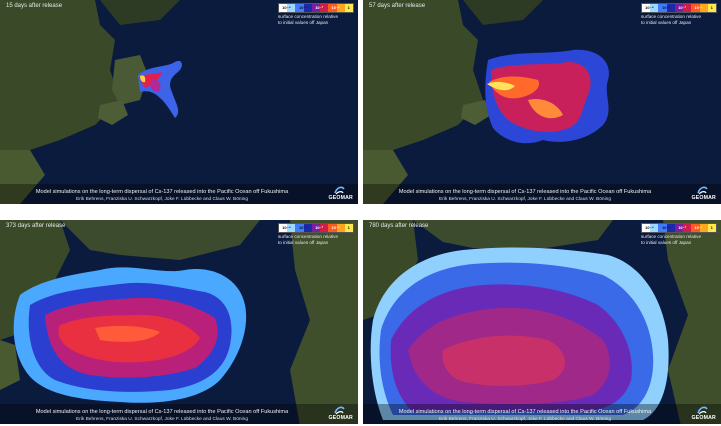 The width and height of the screenshot is (721, 426). I want to click on days-label: 57 days after release, so click(397, 6).